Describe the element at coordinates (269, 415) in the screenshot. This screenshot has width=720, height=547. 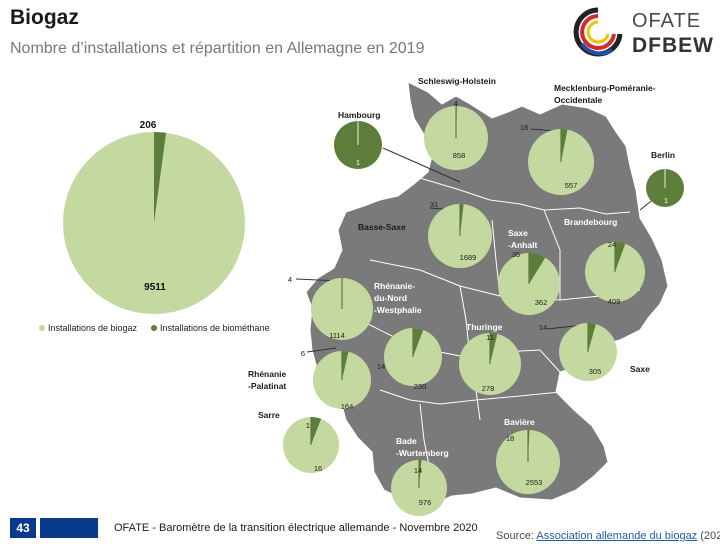
I see `label-sarre: Sarre` at that location.